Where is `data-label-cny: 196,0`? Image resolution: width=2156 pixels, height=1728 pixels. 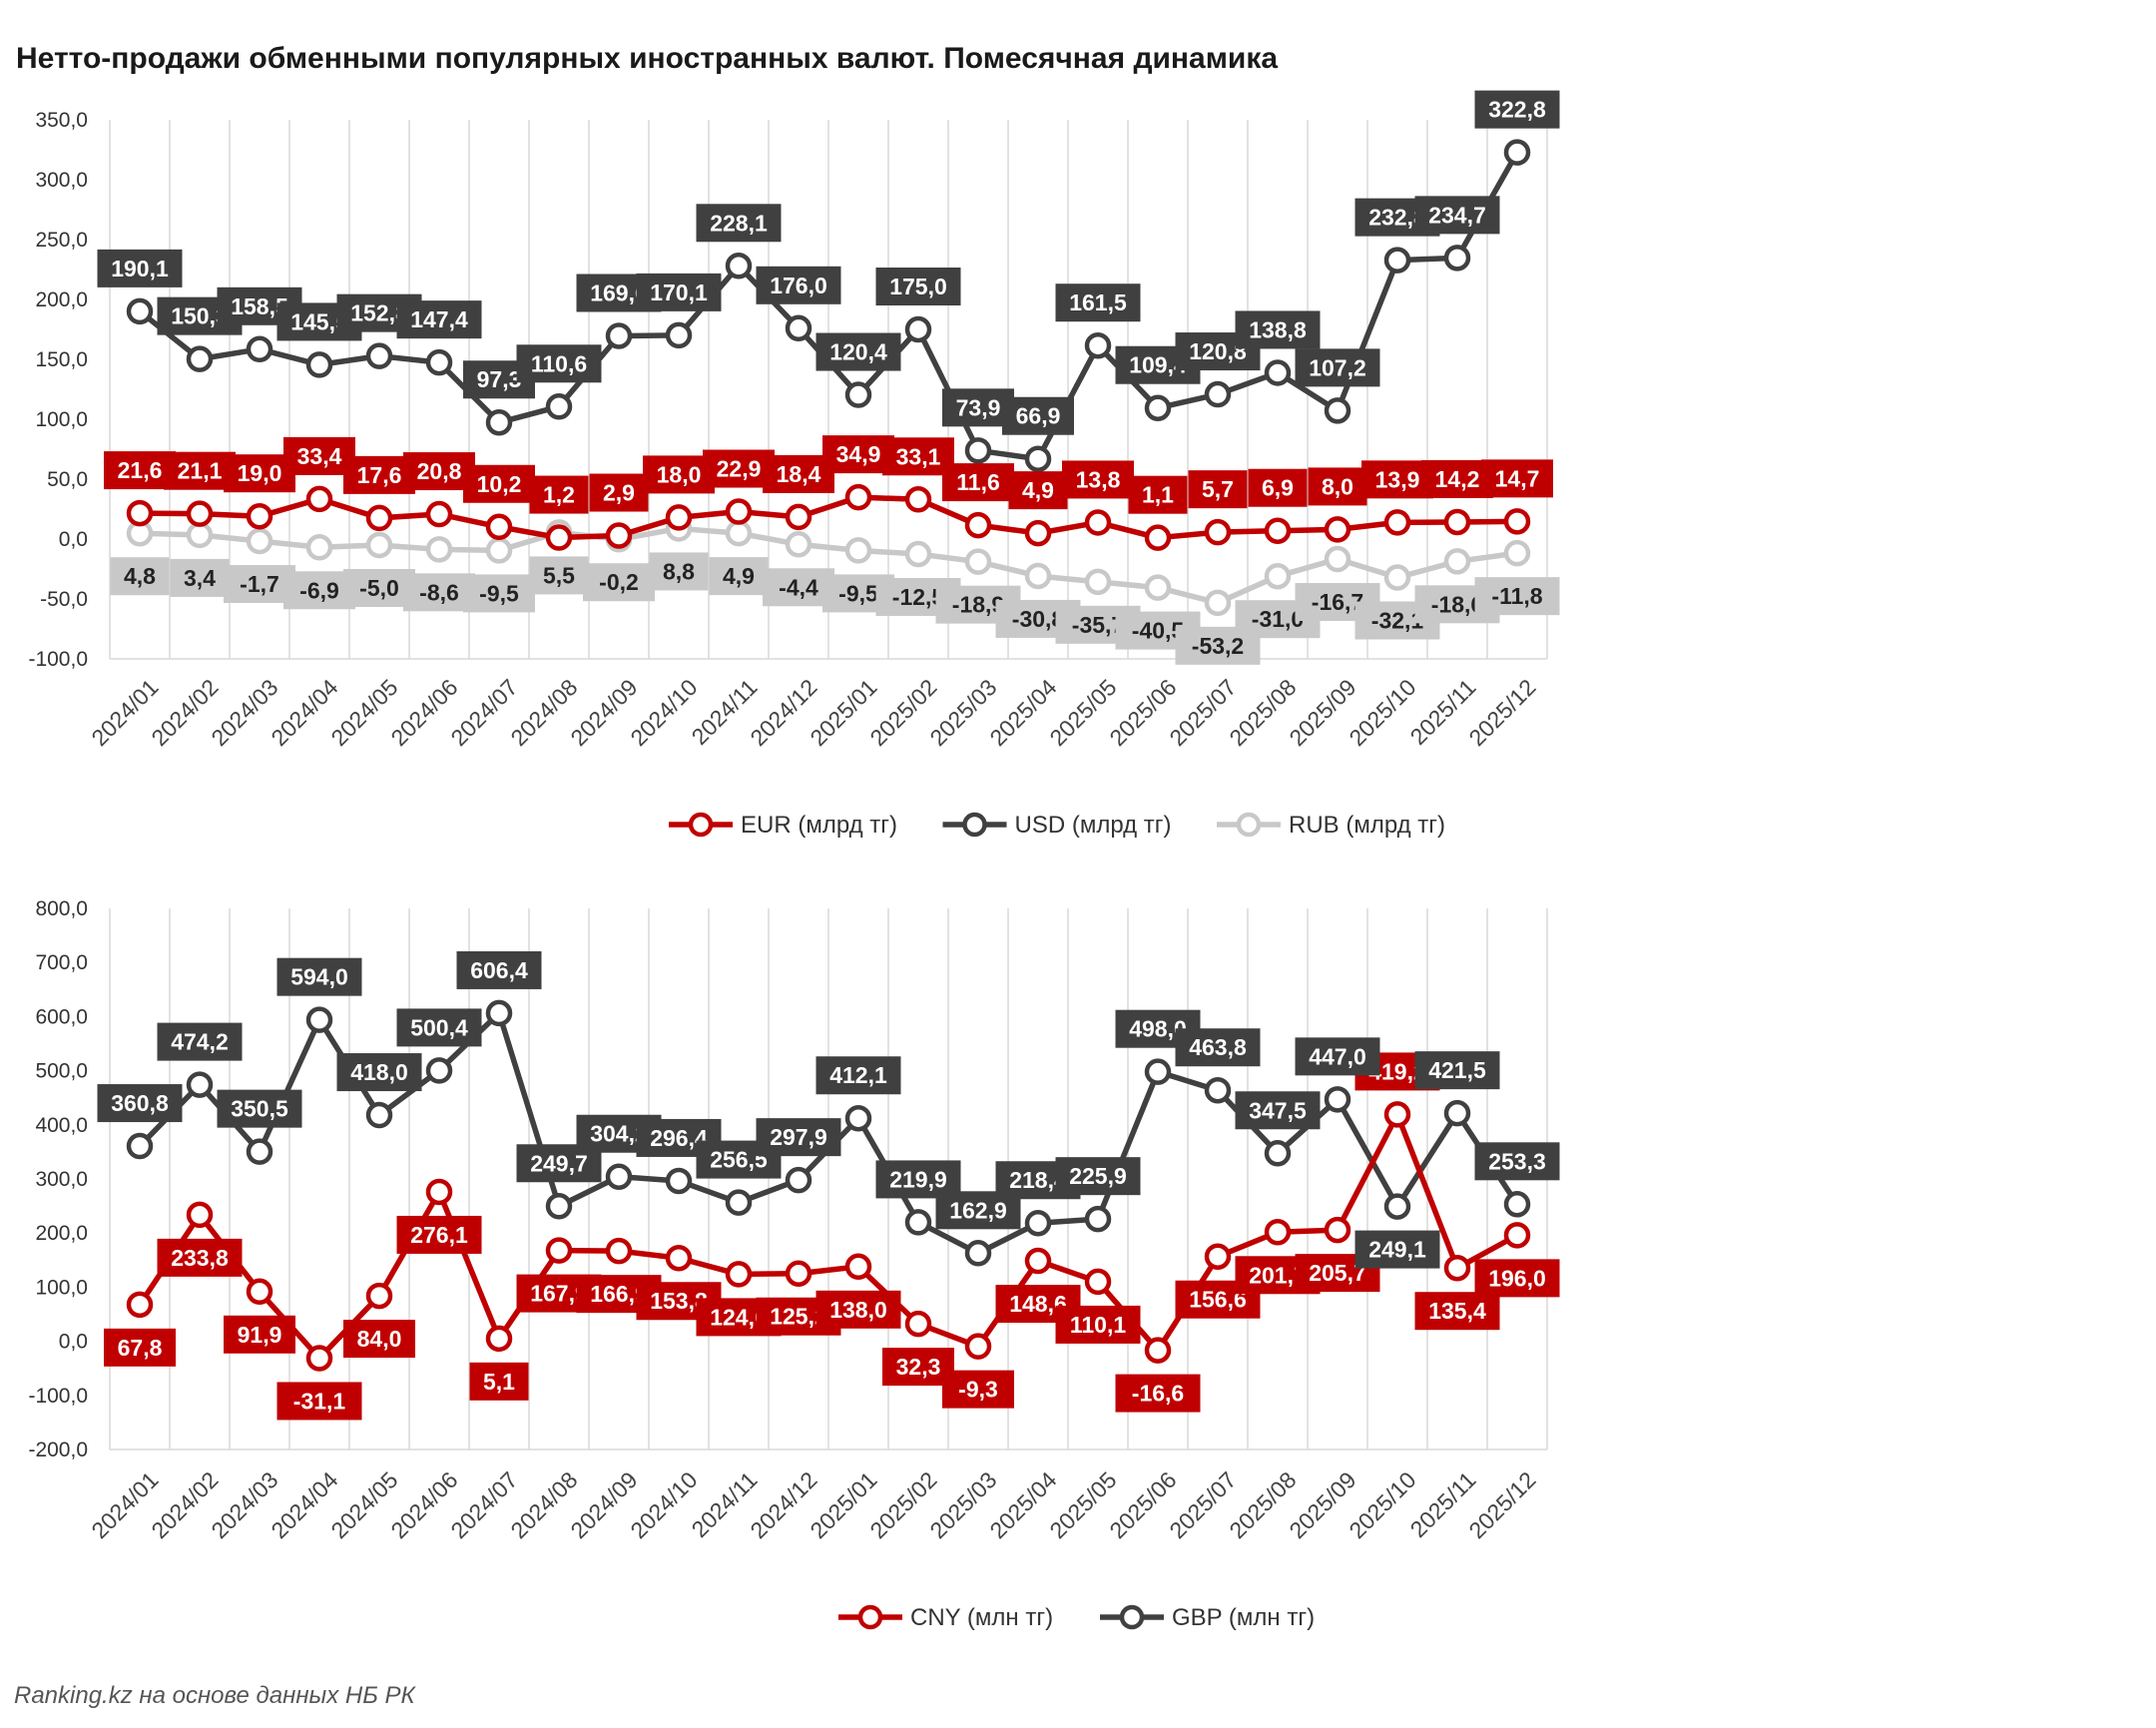
data-label-cny: 196,0 is located at coordinates (1517, 1278).